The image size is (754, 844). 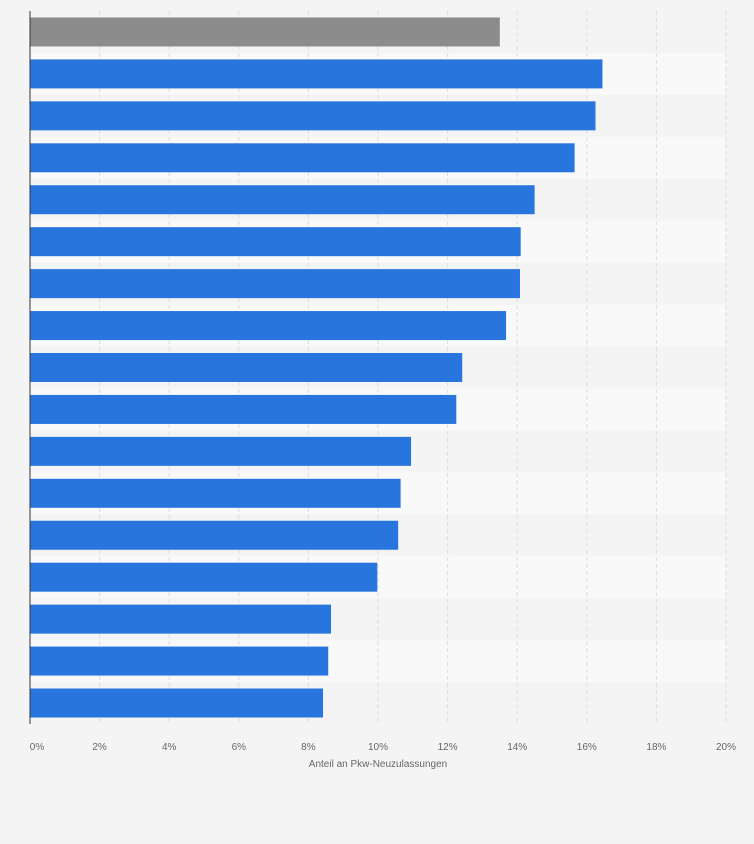 I want to click on x-axis-title: Anteil an Pkw-Neuzulassungen, so click(x=378, y=764).